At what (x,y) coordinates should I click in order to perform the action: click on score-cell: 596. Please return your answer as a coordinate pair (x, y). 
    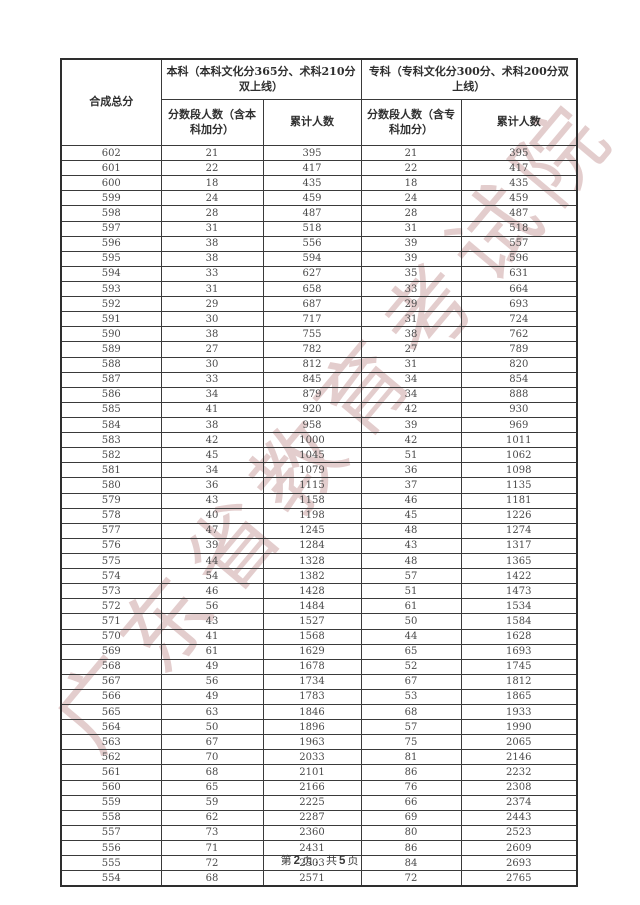
    Looking at the image, I should click on (111, 243).